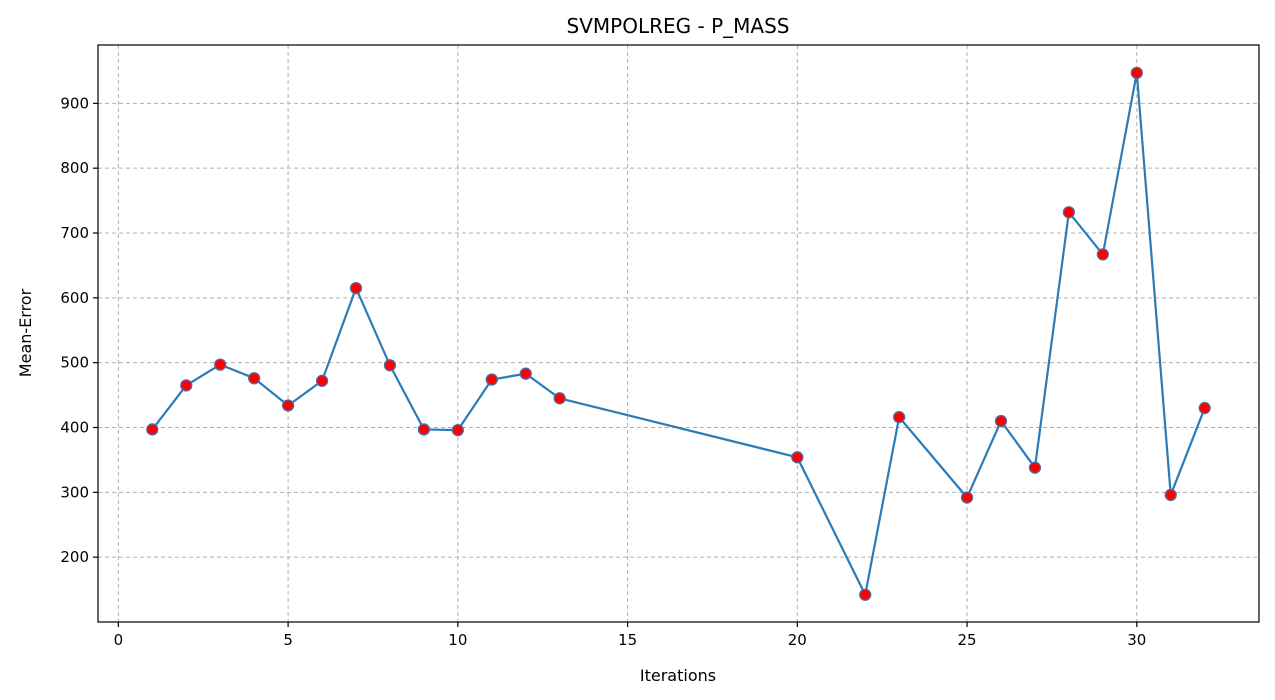 The width and height of the screenshot is (1275, 700). Describe the element at coordinates (74, 363) in the screenshot. I see `y-tick-label: 500` at that location.